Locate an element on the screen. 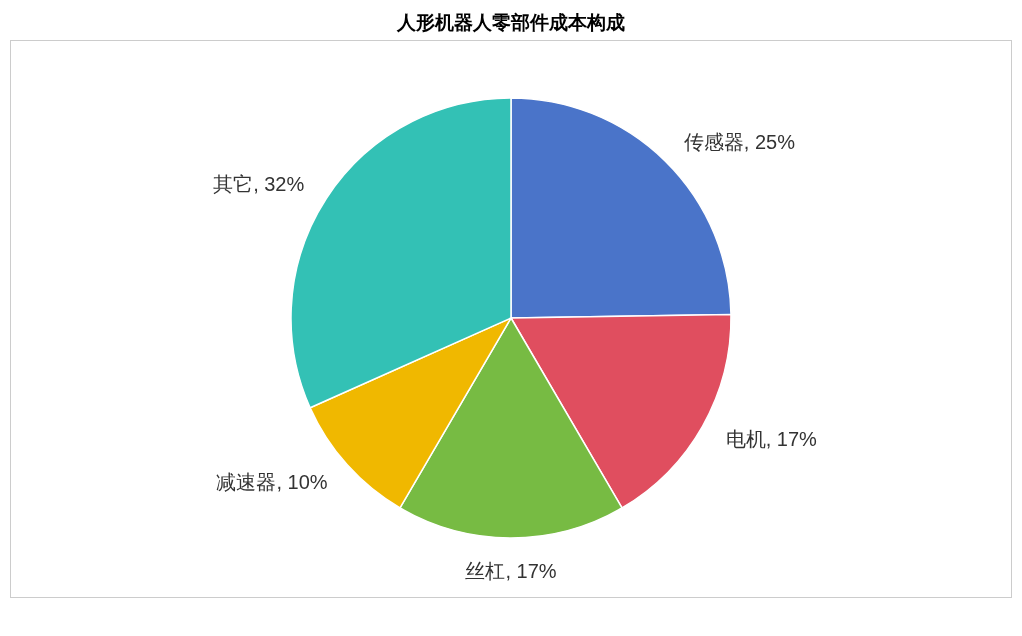 The height and width of the screenshot is (636, 1022). slice-label: 减速器, 10% is located at coordinates (272, 482).